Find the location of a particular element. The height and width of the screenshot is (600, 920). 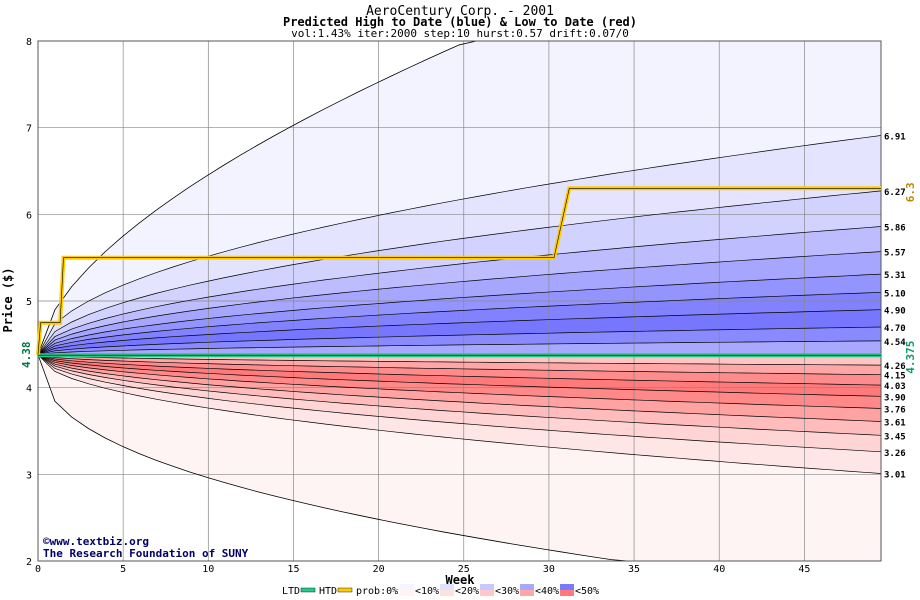

legend-label: LTD is located at coordinates (291, 591).